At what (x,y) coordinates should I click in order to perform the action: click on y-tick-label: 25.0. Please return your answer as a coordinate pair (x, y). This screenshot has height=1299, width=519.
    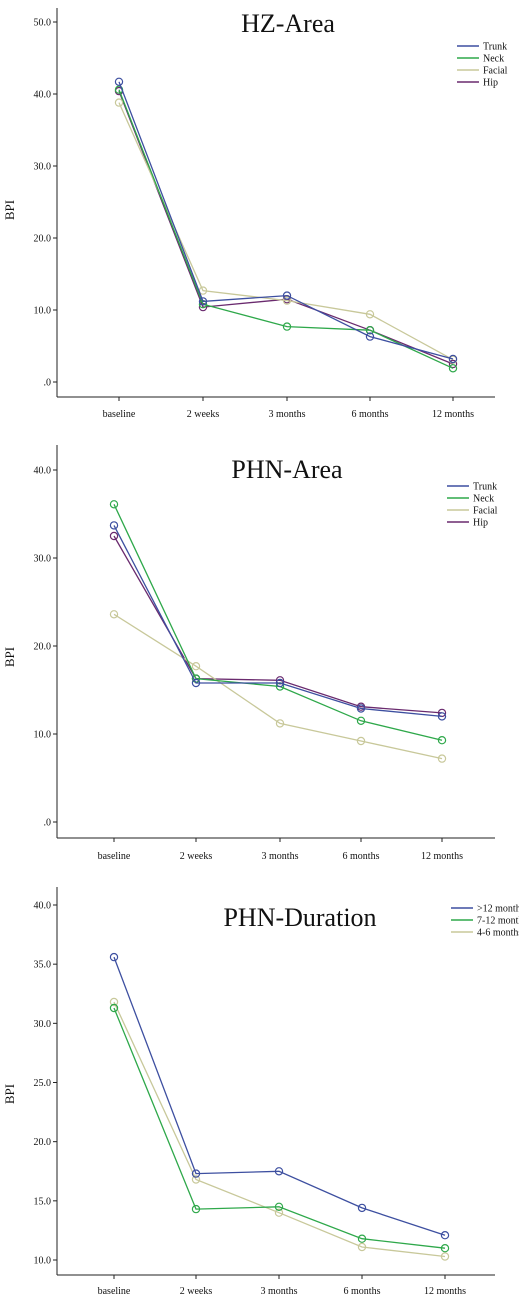
    Looking at the image, I should click on (43, 1083).